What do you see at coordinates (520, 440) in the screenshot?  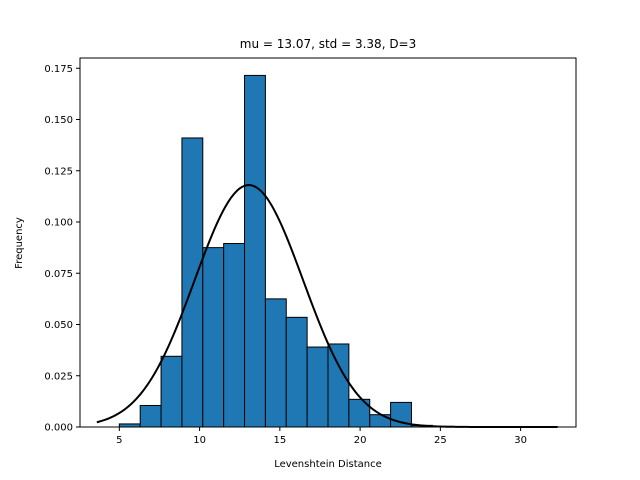 I see `x-tick-label: 30` at bounding box center [520, 440].